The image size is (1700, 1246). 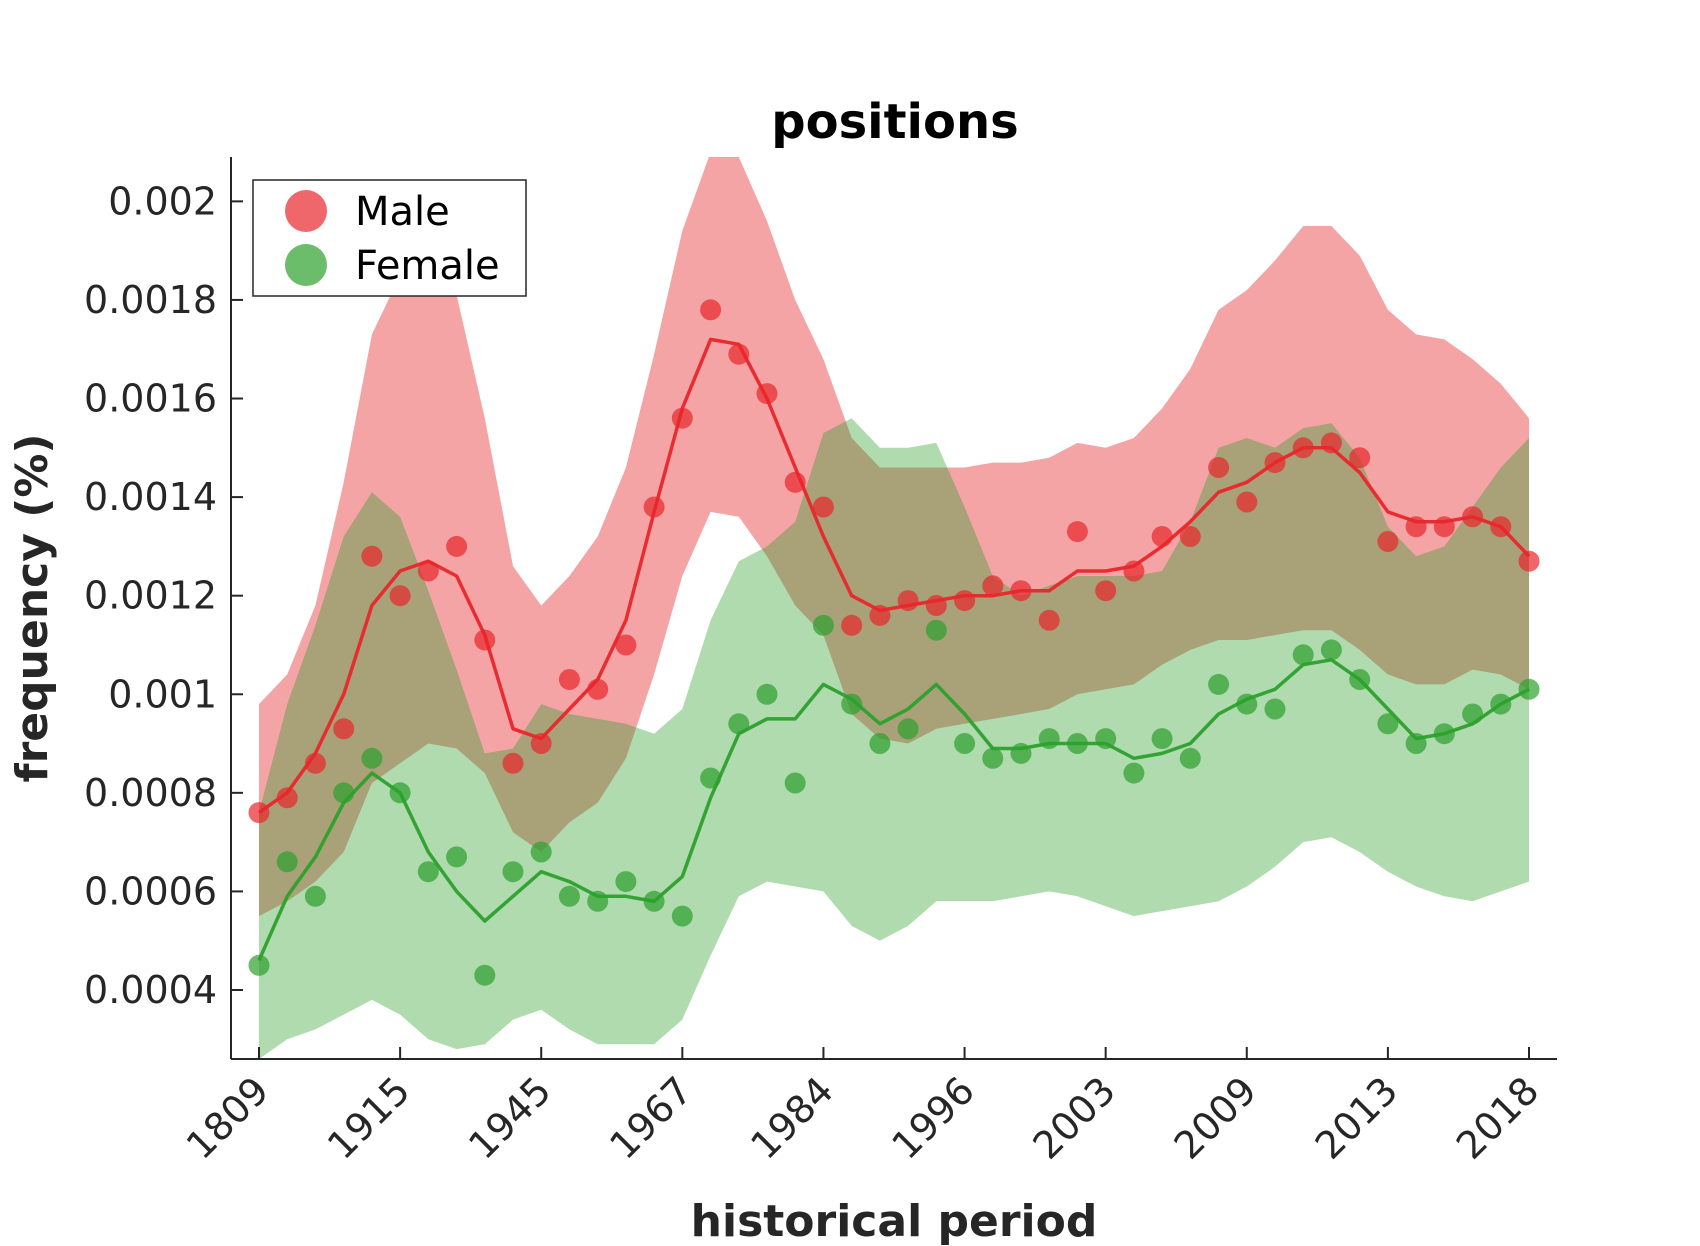 I want to click on y-axis-title: frequency (%), so click(x=32, y=607).